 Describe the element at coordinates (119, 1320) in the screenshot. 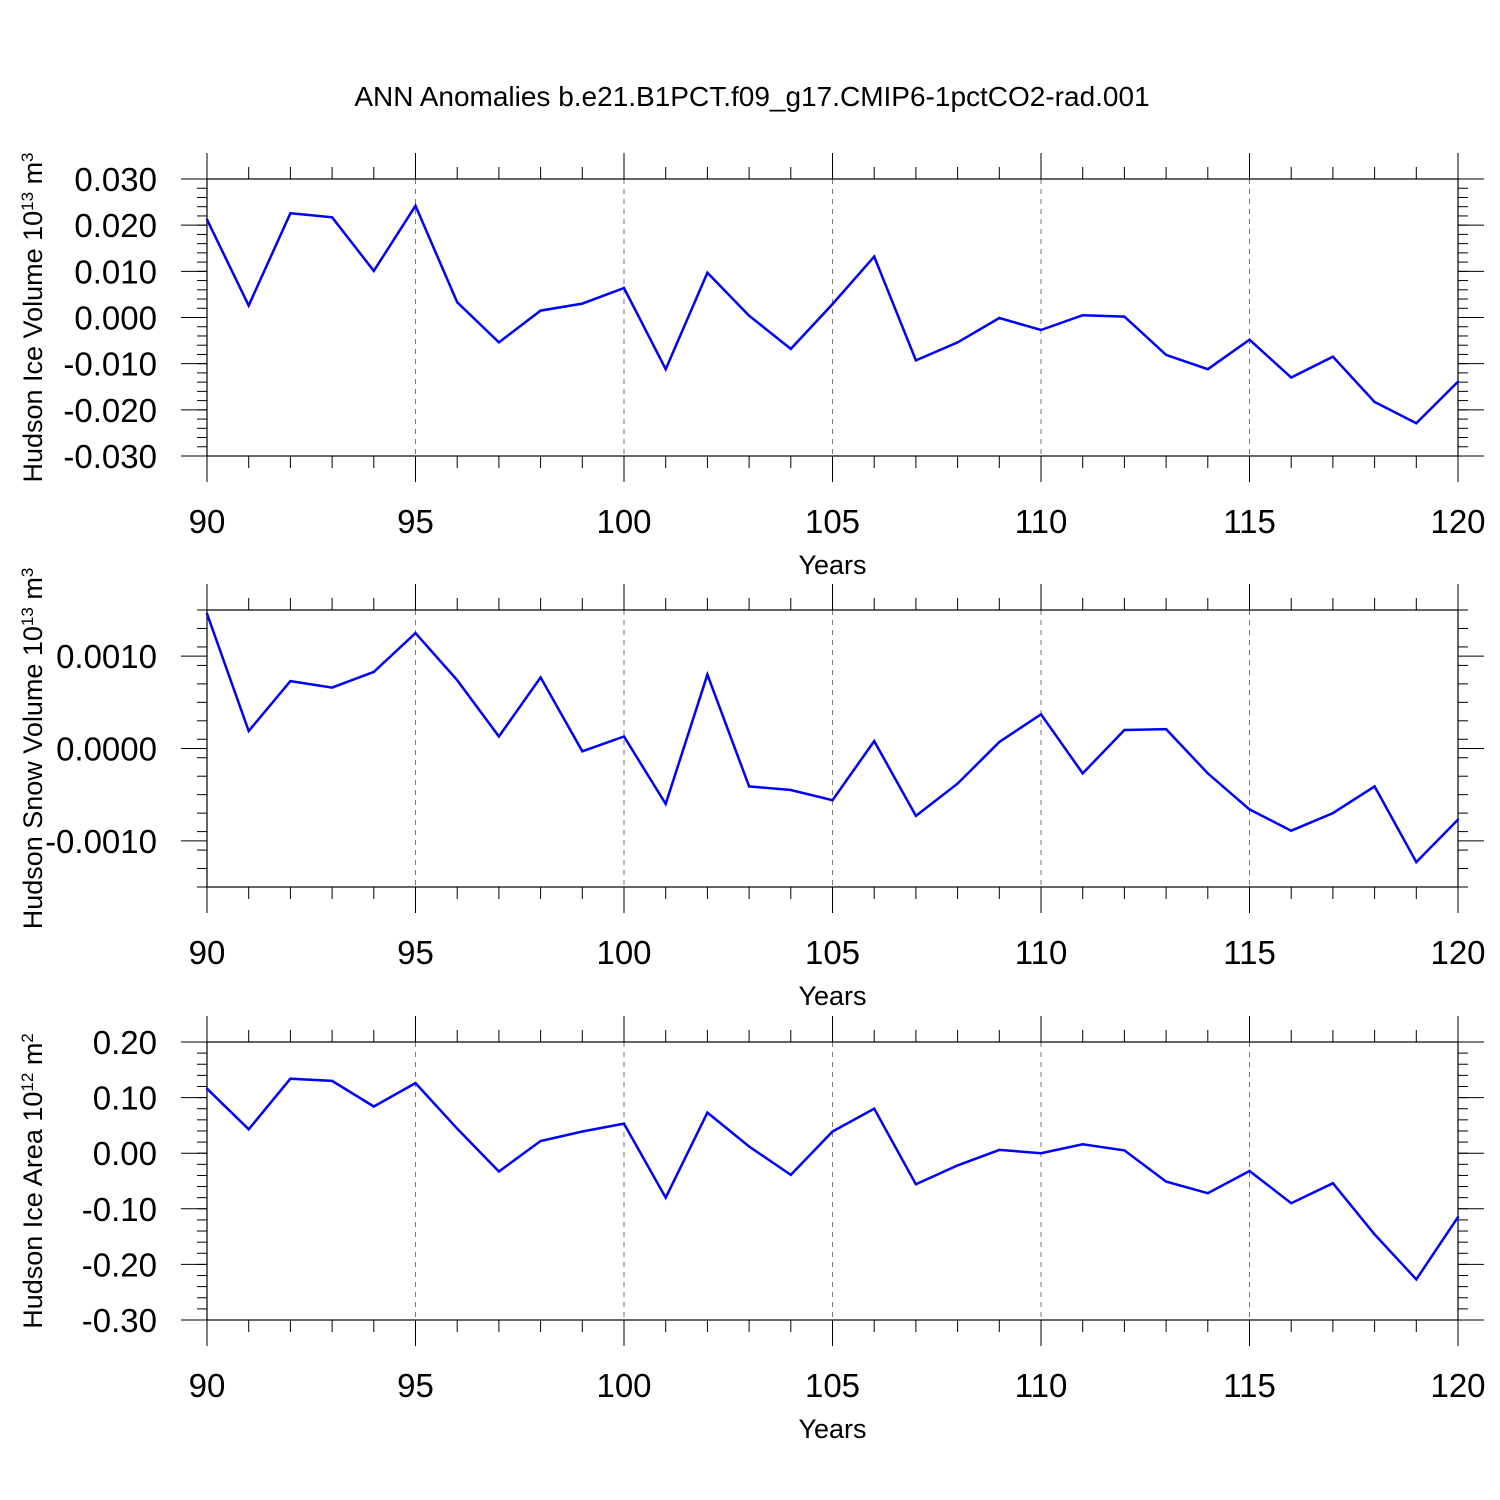

I see `y-tick-label: -0.30` at that location.